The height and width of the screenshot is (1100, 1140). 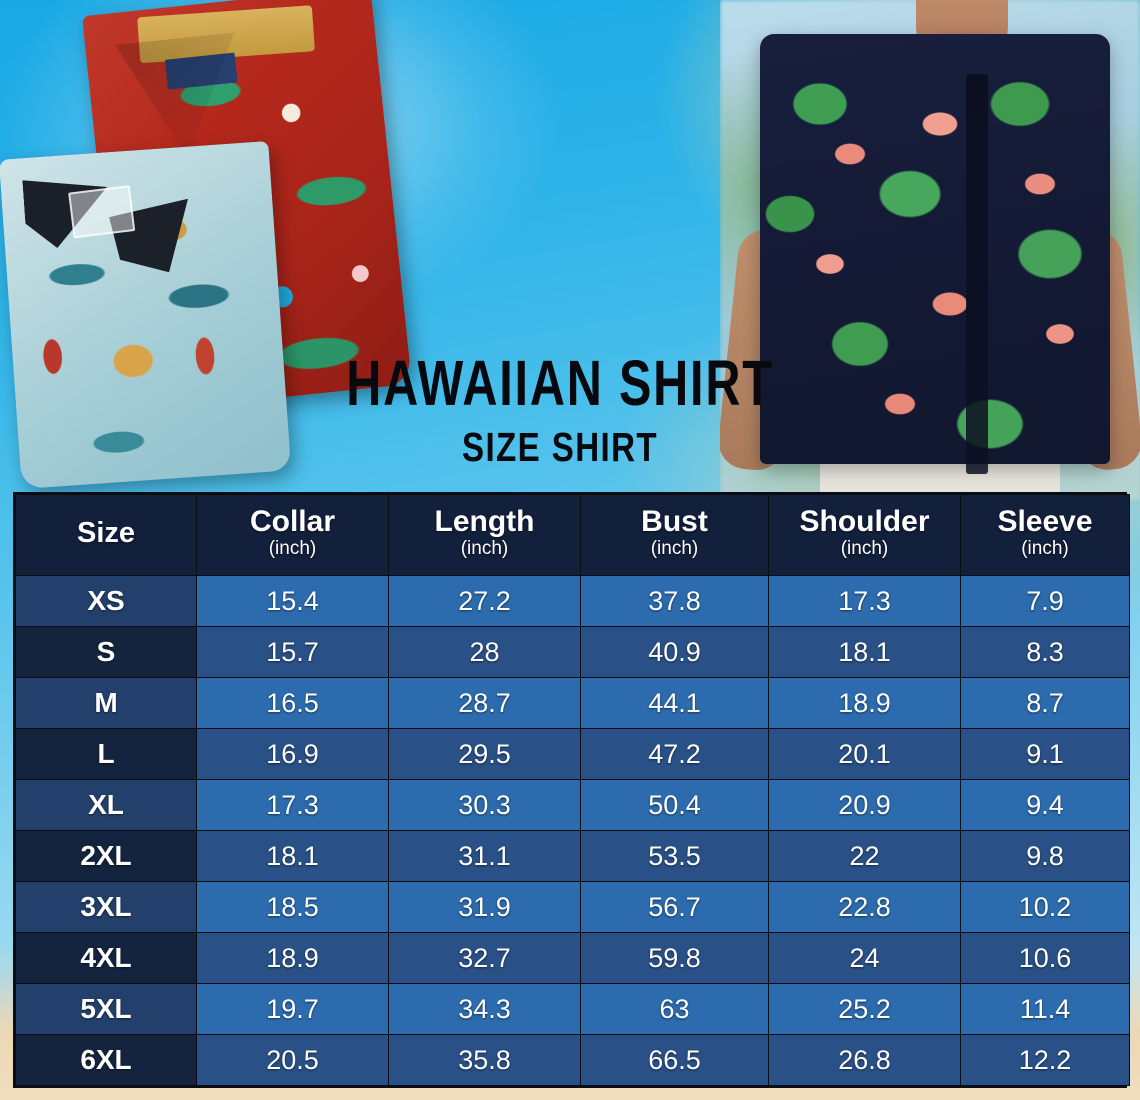 I want to click on blue-shirt-pocket, so click(x=102, y=212).